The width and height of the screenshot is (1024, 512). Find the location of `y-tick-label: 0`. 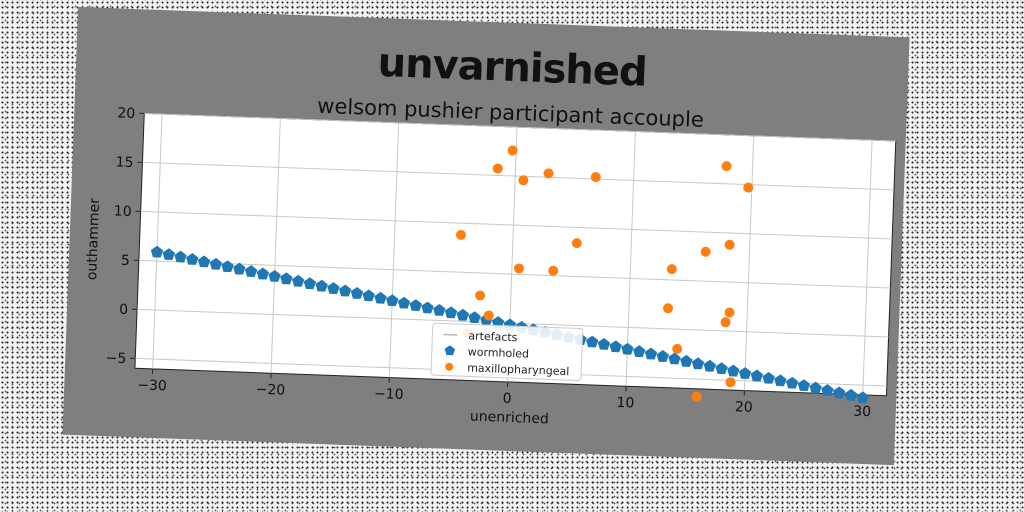

y-tick-label: 0 is located at coordinates (124, 310).